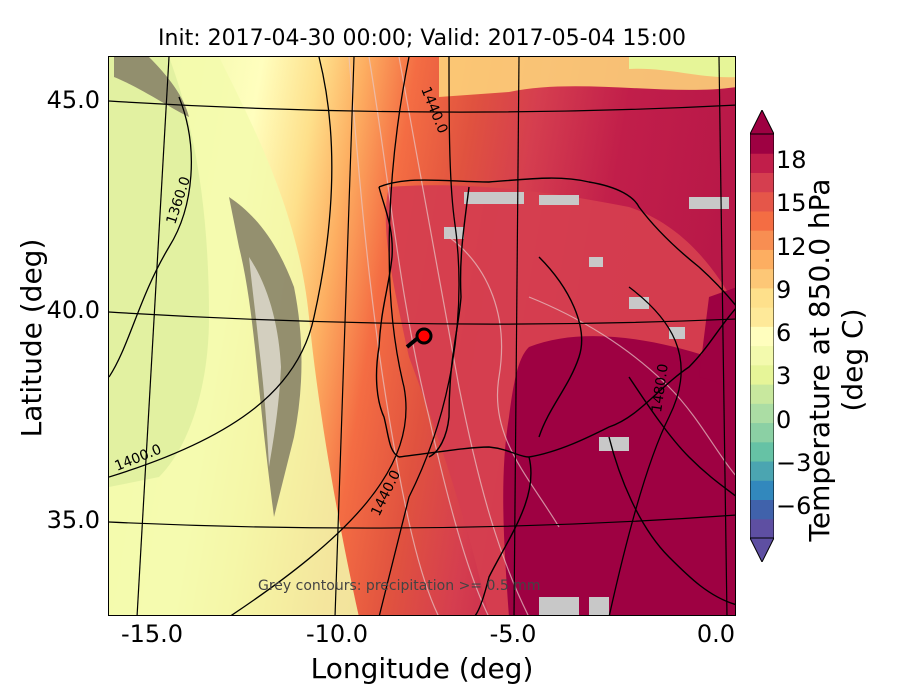  What do you see at coordinates (73, 100) in the screenshot?
I see `y-tick-label: 45.0` at bounding box center [73, 100].